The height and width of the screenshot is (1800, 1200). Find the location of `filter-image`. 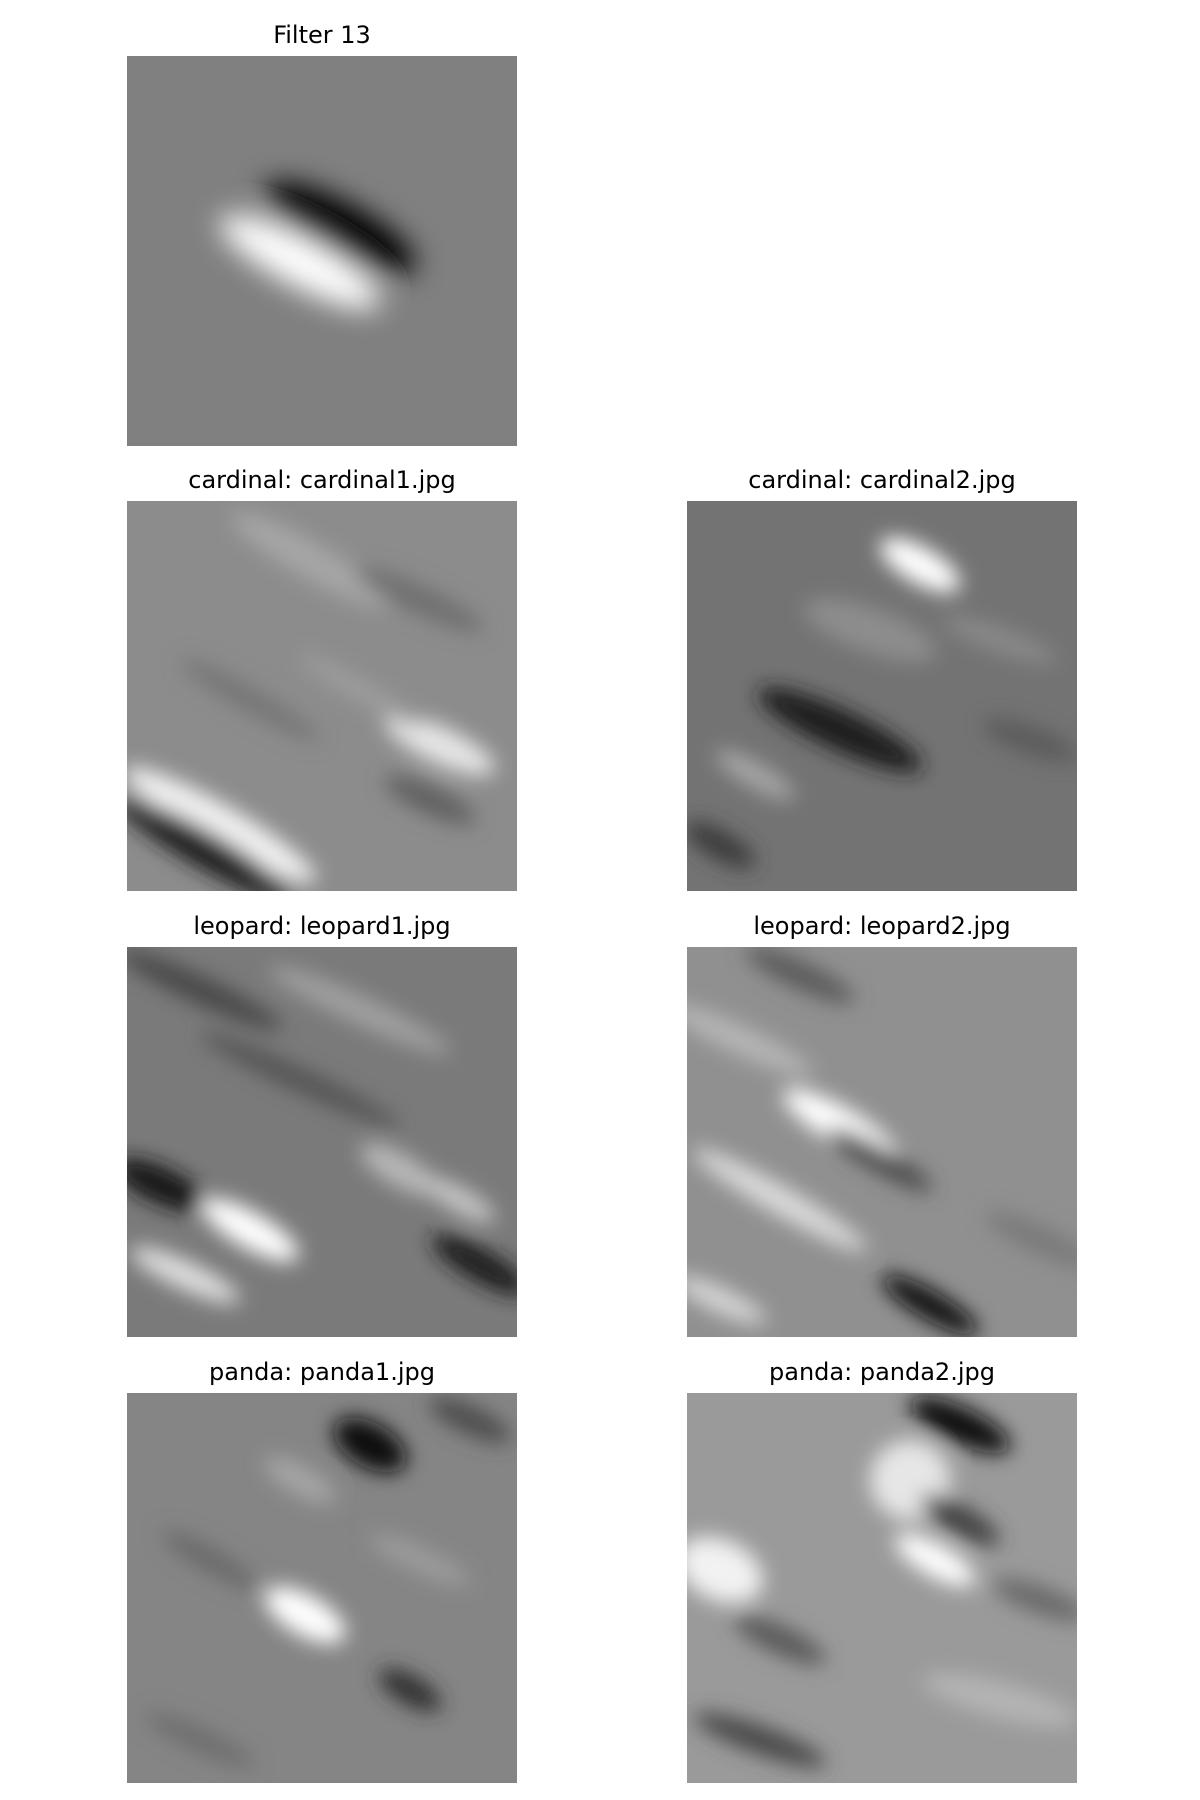

filter-image is located at coordinates (322, 251).